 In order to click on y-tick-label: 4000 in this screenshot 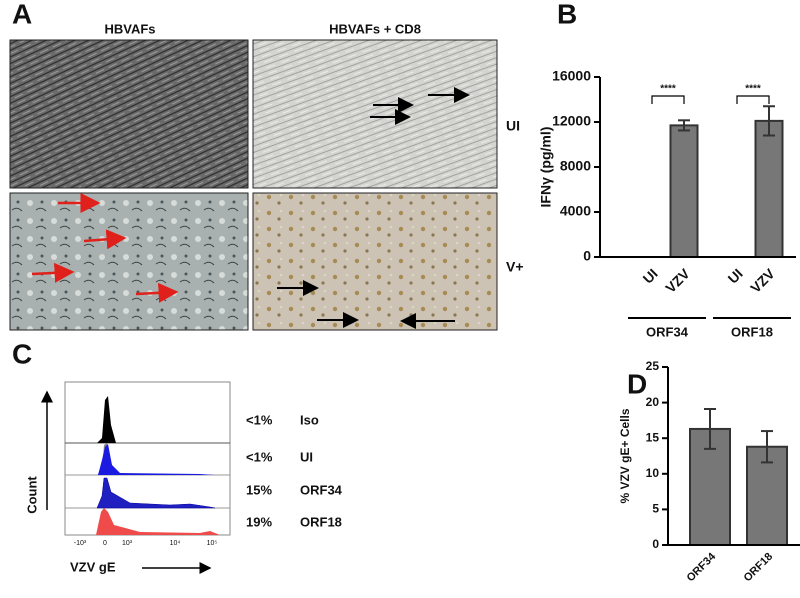, I will do `click(575, 211)`.